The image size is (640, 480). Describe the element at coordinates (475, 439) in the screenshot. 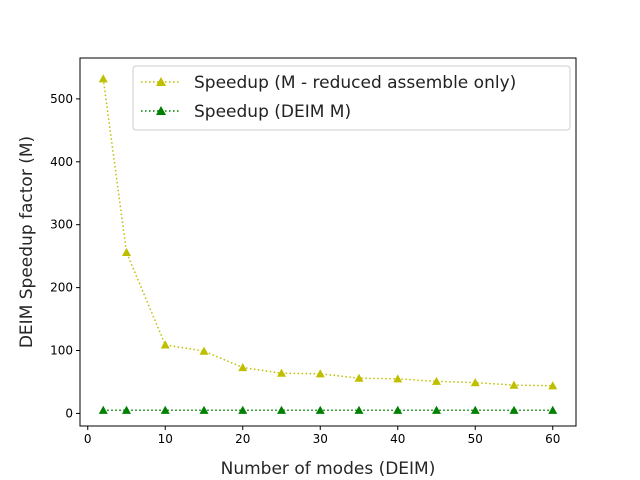

I see `x-tick-label: 50` at that location.